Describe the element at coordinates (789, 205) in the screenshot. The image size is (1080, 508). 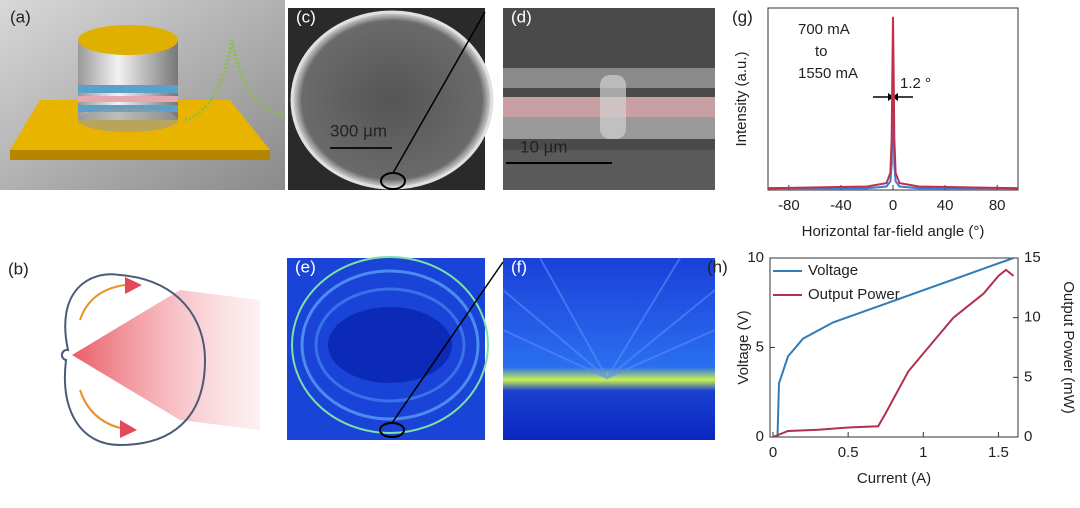
I see `x-tick-label: -80` at that location.